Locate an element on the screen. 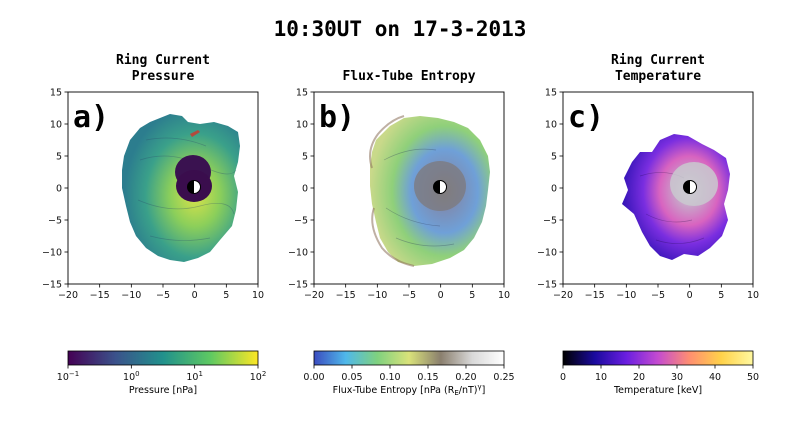 The image size is (800, 436). colorbar-tick-label: 50 is located at coordinates (753, 377).